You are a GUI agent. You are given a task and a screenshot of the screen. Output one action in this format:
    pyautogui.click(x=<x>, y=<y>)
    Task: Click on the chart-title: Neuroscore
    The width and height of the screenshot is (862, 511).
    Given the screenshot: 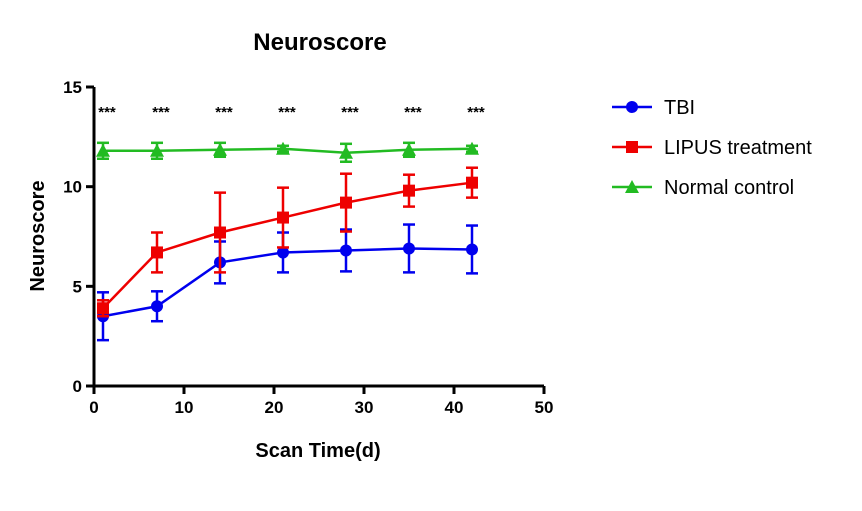 What is the action you would take?
    pyautogui.click(x=319, y=42)
    